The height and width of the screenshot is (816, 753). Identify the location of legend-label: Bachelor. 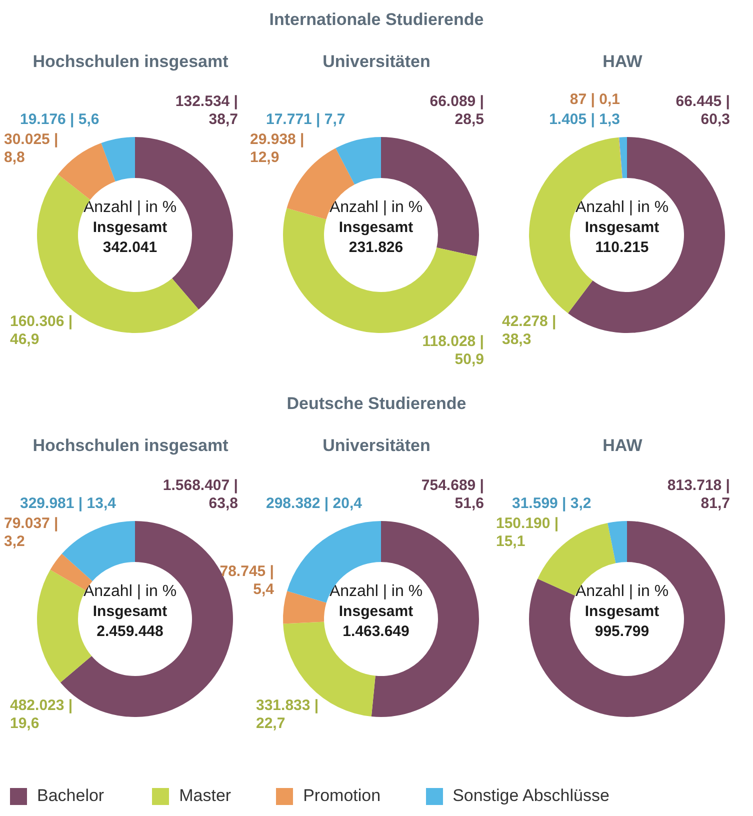
(70, 796).